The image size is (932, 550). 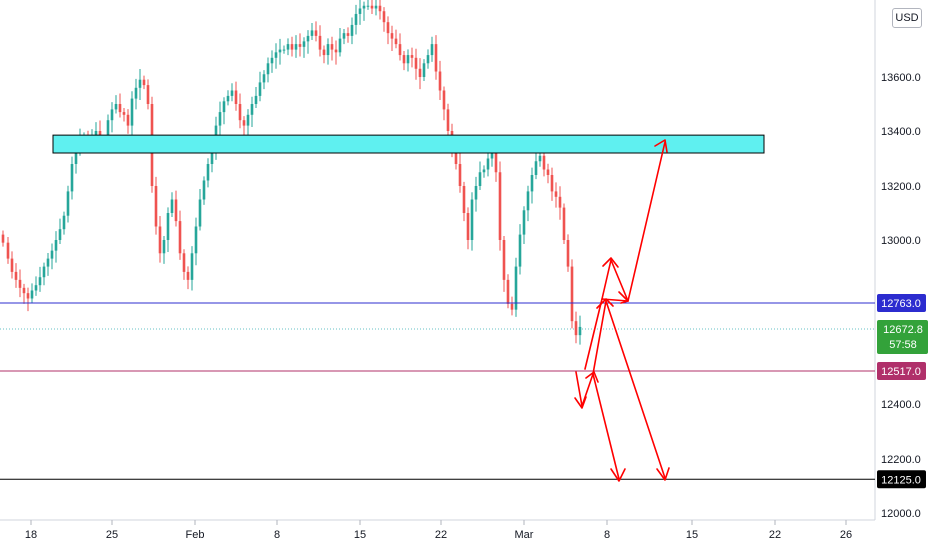 What do you see at coordinates (195, 535) in the screenshot?
I see `time-tick-label: Feb` at bounding box center [195, 535].